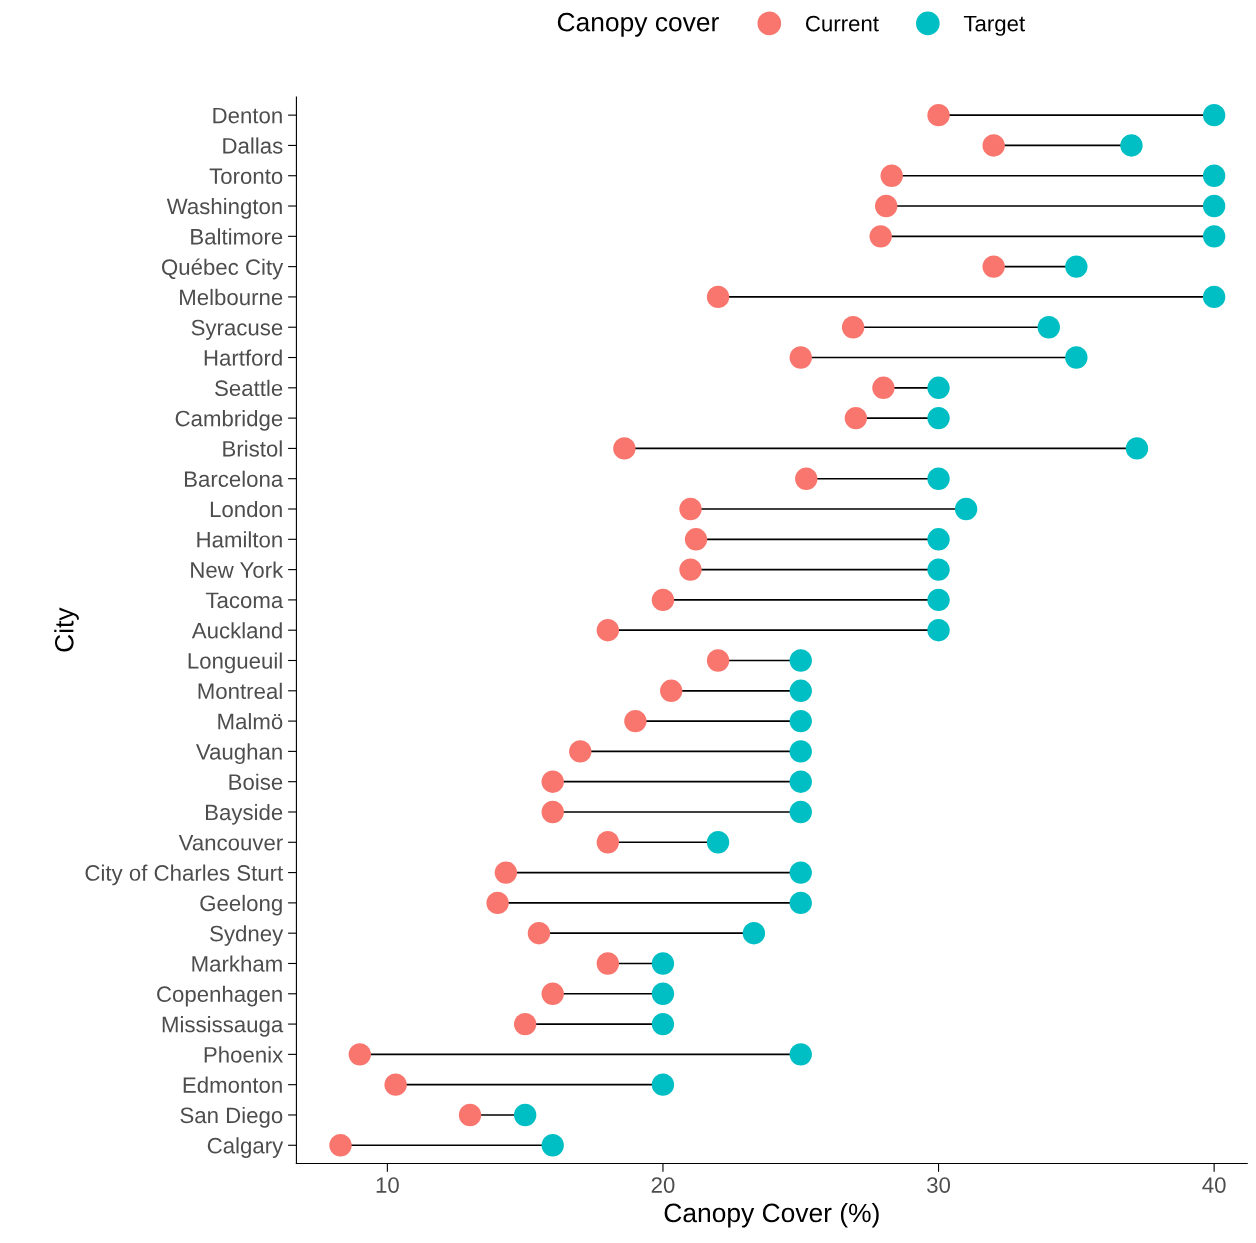  Describe the element at coordinates (230, 843) in the screenshot. I see `y-tick-label: Vancouver` at that location.